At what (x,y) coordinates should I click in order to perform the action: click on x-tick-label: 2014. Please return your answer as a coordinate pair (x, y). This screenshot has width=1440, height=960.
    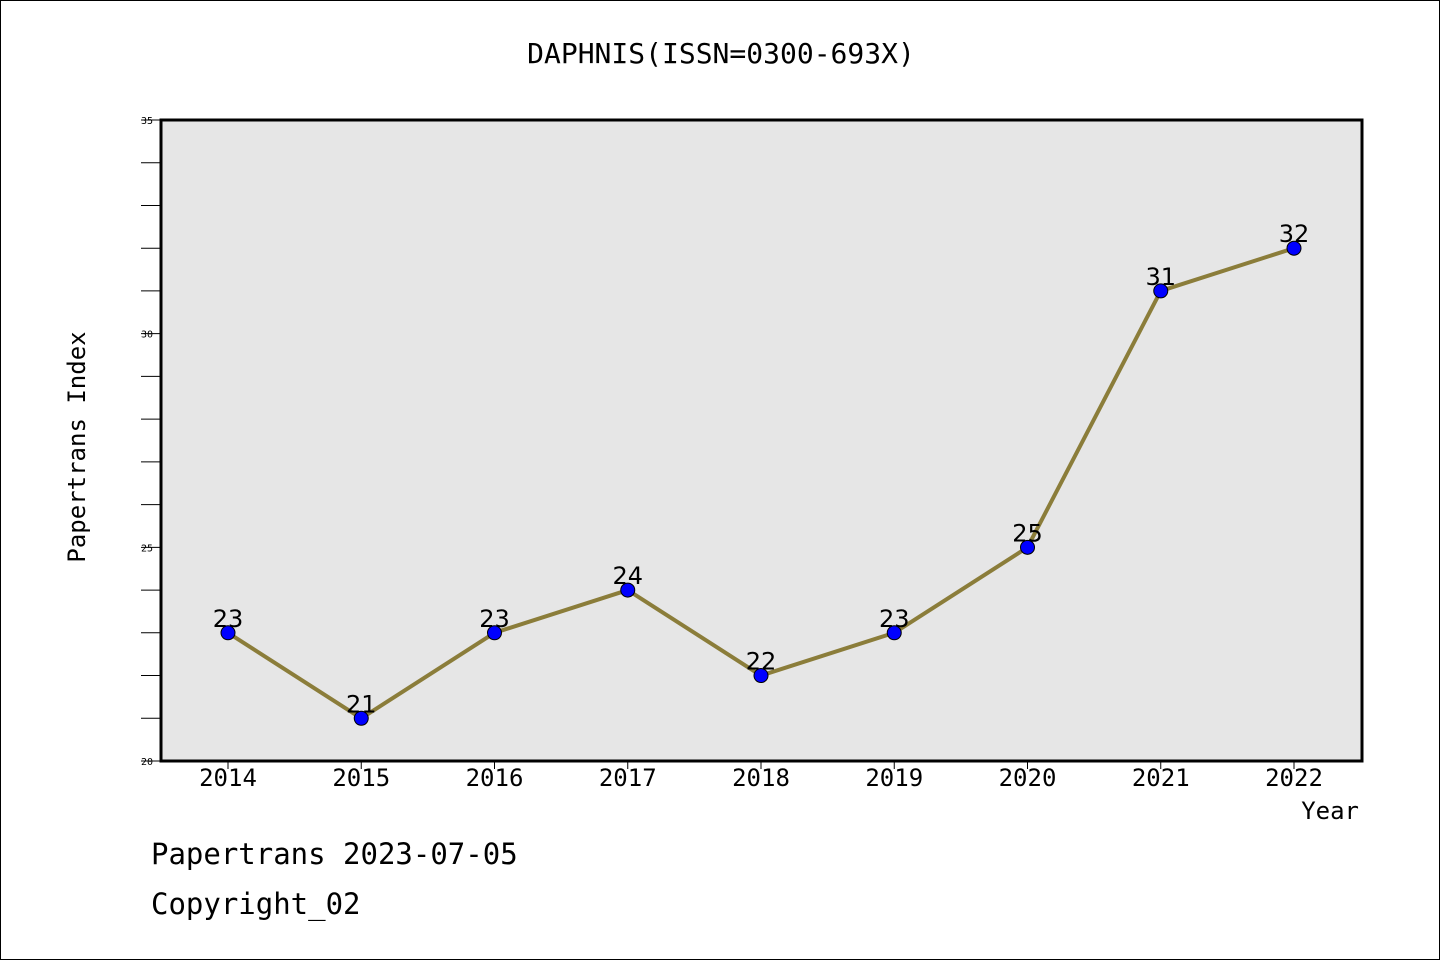
    Looking at the image, I should click on (228, 778).